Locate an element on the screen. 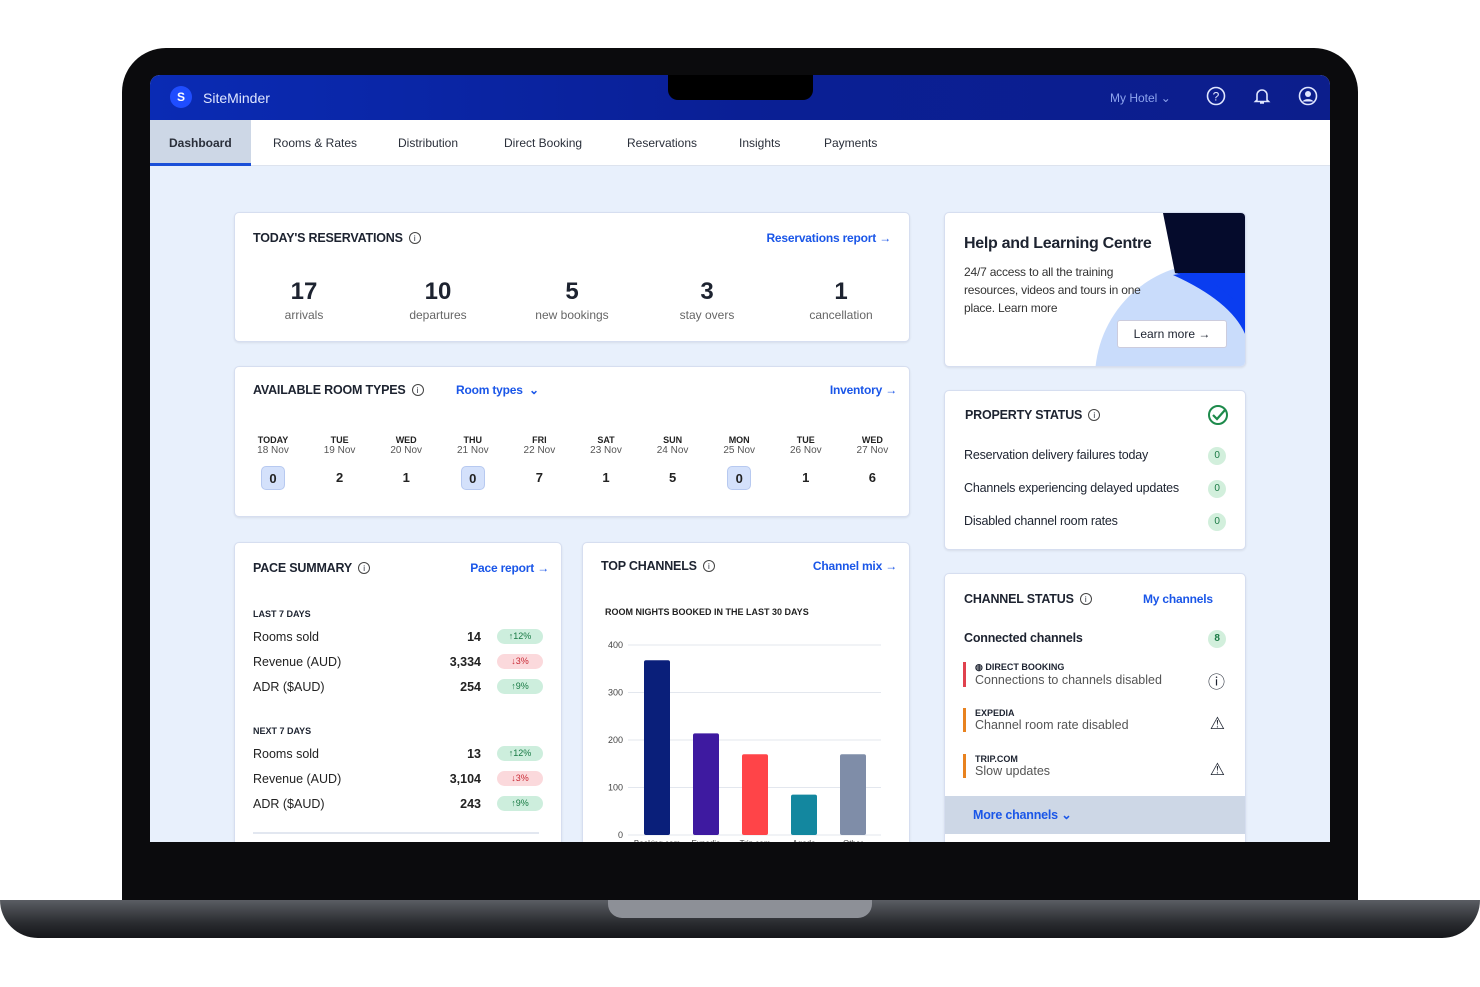  available-count: 5 is located at coordinates (672, 477).